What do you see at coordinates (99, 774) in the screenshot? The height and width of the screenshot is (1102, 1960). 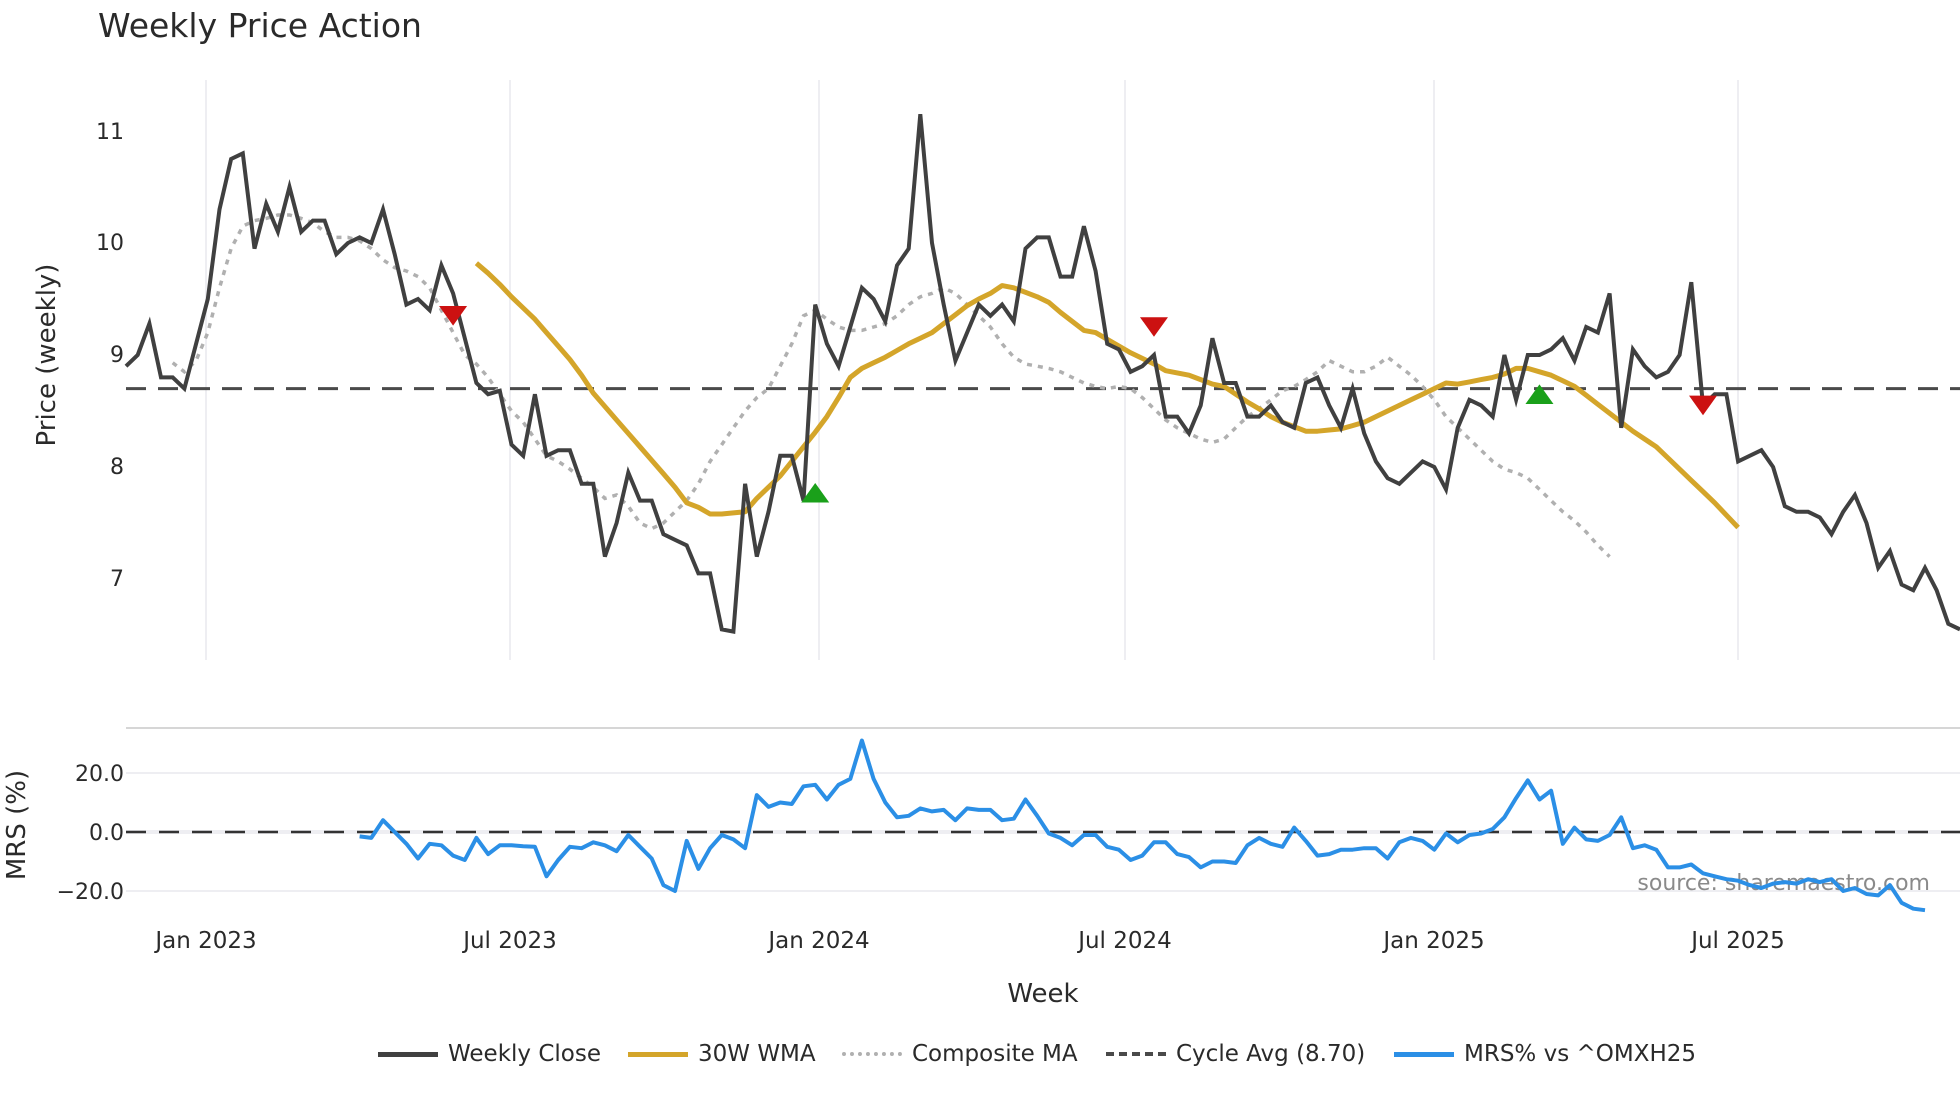 I see `mrs-ytick: 20.0` at bounding box center [99, 774].